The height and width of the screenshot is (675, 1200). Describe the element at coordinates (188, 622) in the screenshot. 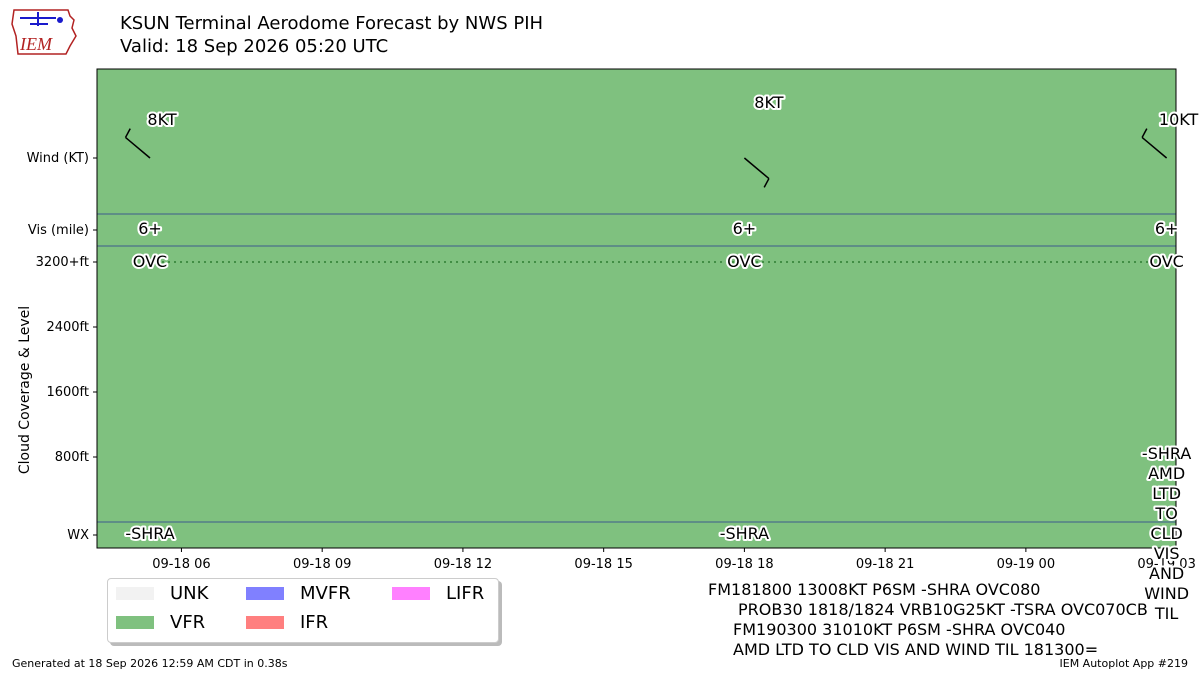

I see `legend-label-vfr: VFR` at that location.